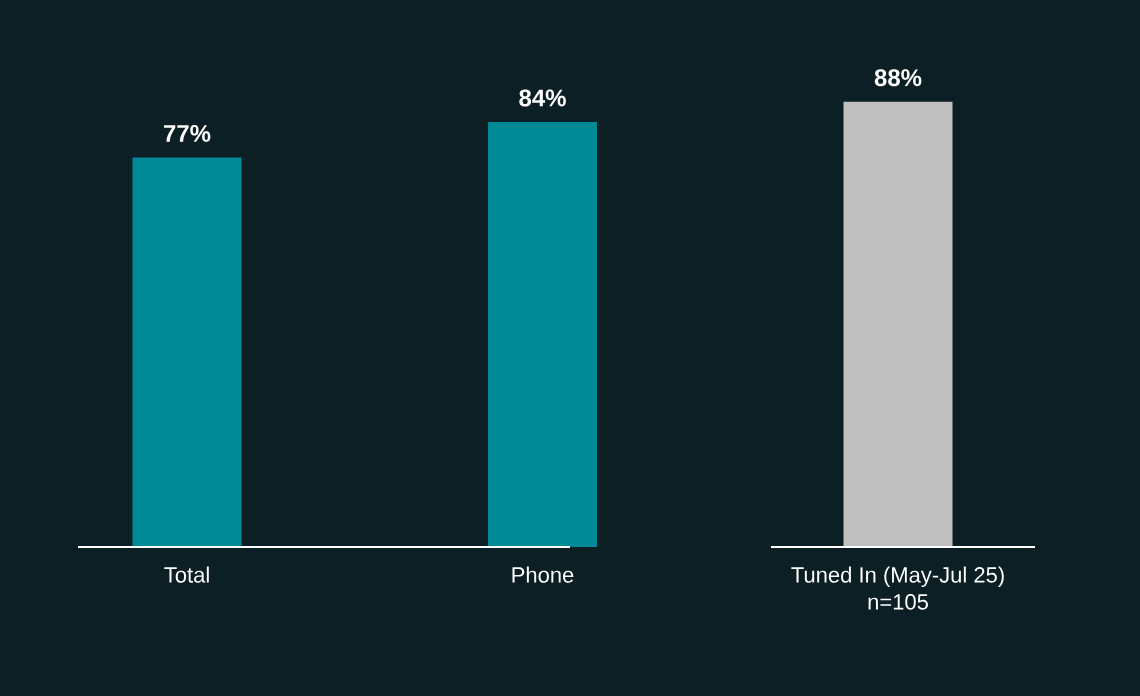 The width and height of the screenshot is (1140, 696). I want to click on x-tick-label: Phone, so click(543, 574).